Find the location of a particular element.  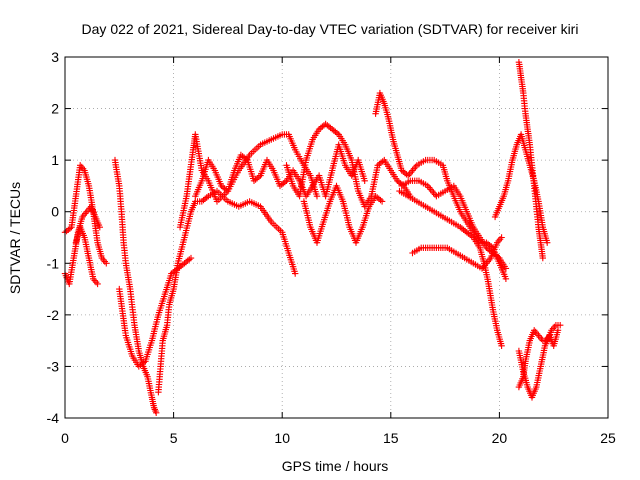

y-tick-label: 1 is located at coordinates (55, 160).